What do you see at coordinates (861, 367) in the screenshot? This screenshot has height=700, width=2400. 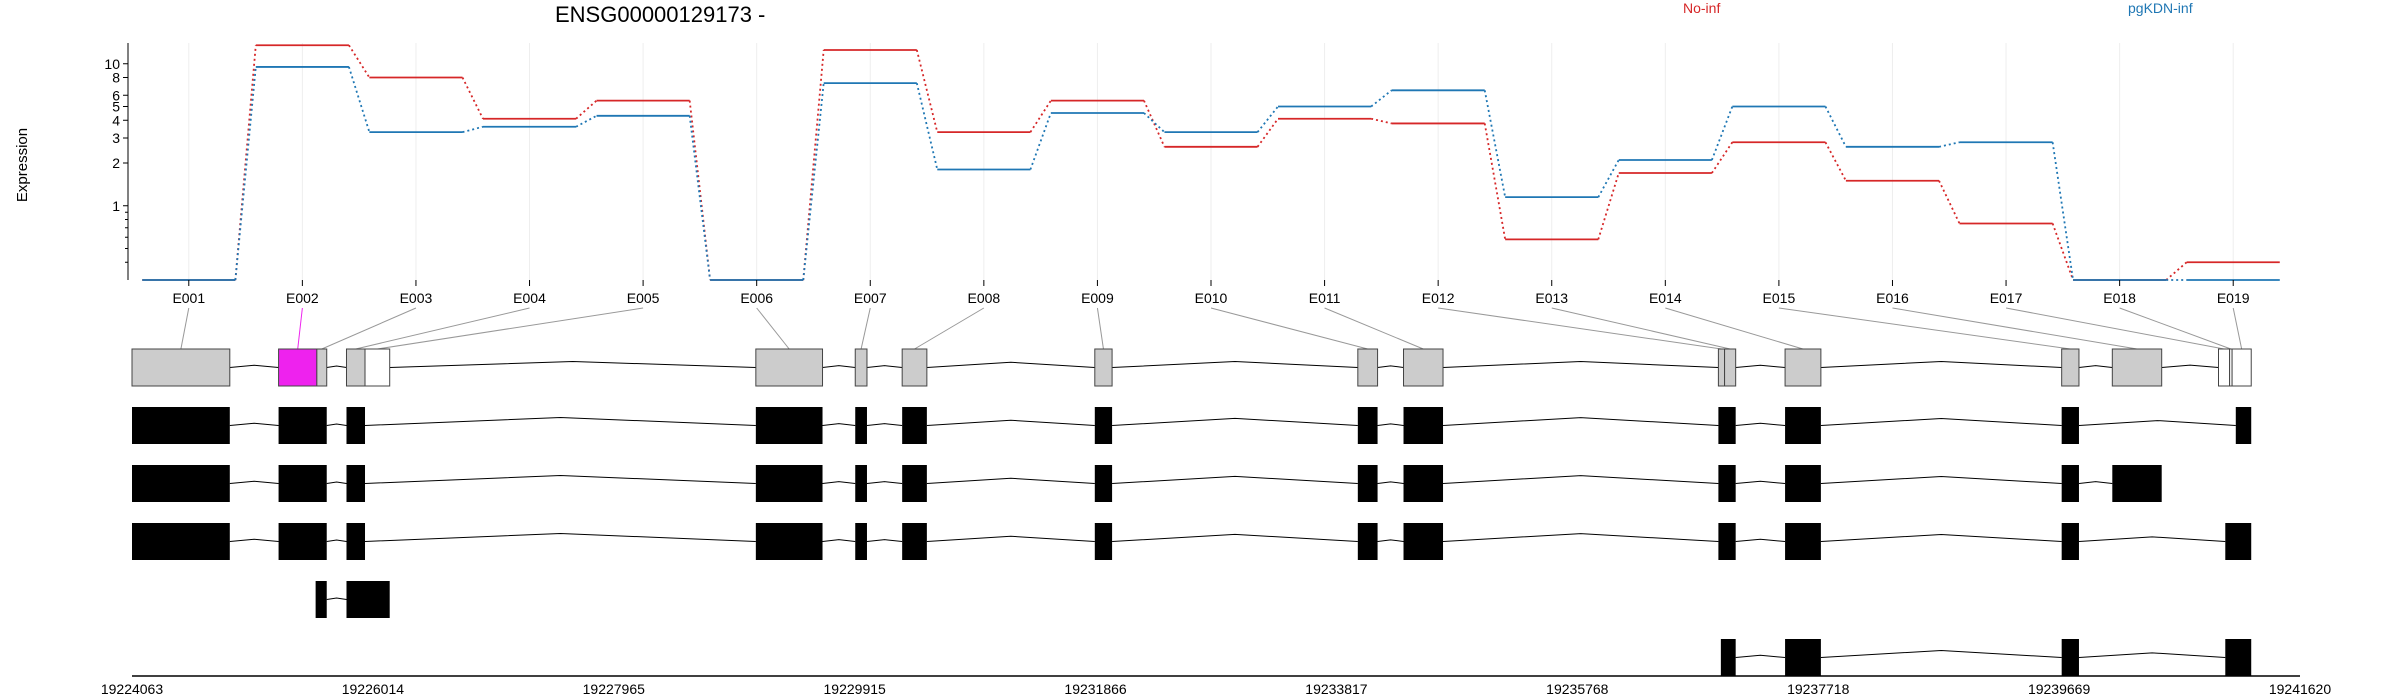 I see `exon-box-e007` at bounding box center [861, 367].